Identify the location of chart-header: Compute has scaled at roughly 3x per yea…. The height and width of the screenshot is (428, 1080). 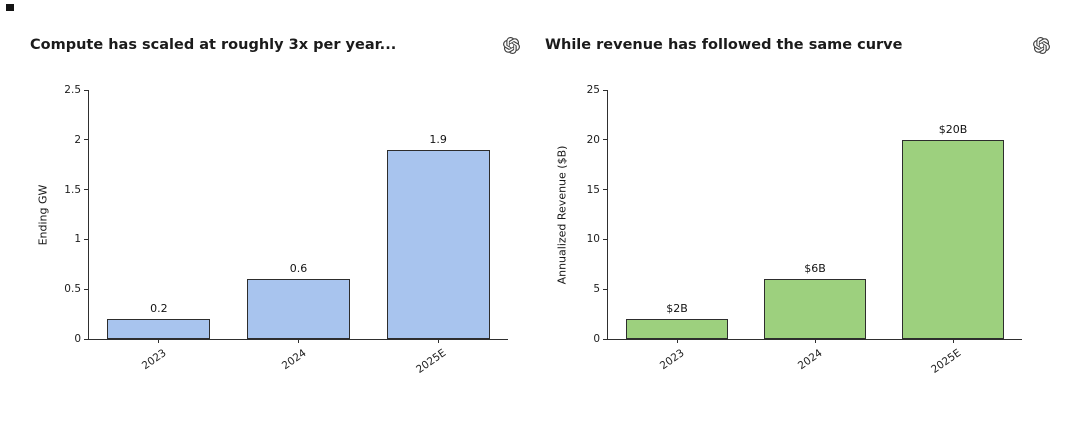
(275, 45).